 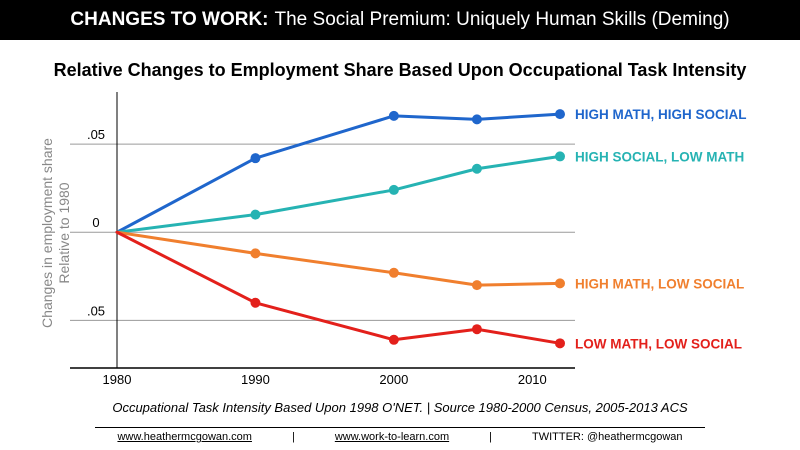 I want to click on banner-bold-title: CHANGES TO WORK:, so click(x=169, y=19).